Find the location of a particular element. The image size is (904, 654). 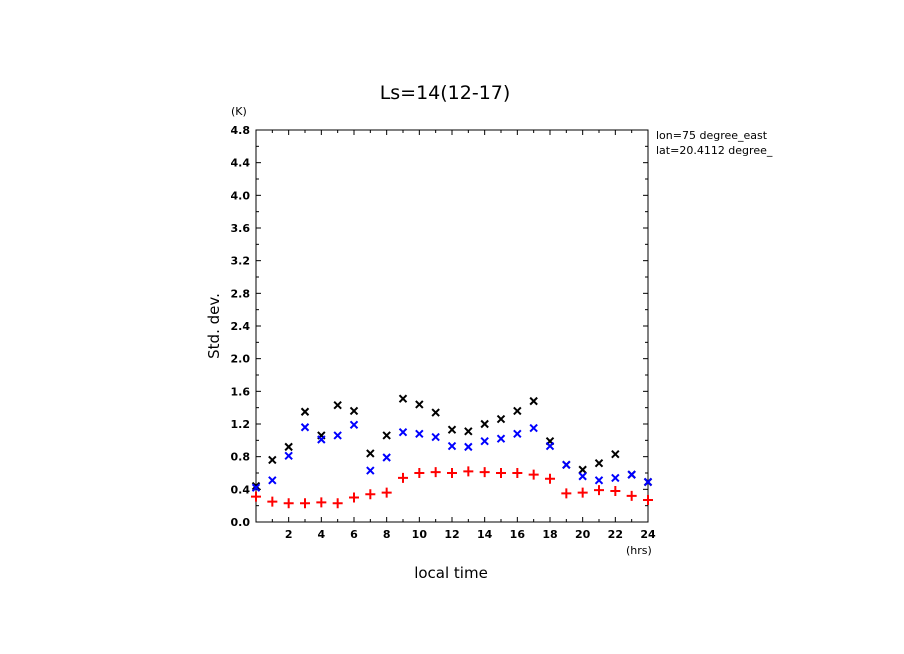

annotation-lat: lat=20.4112 degree_ is located at coordinates (714, 150).